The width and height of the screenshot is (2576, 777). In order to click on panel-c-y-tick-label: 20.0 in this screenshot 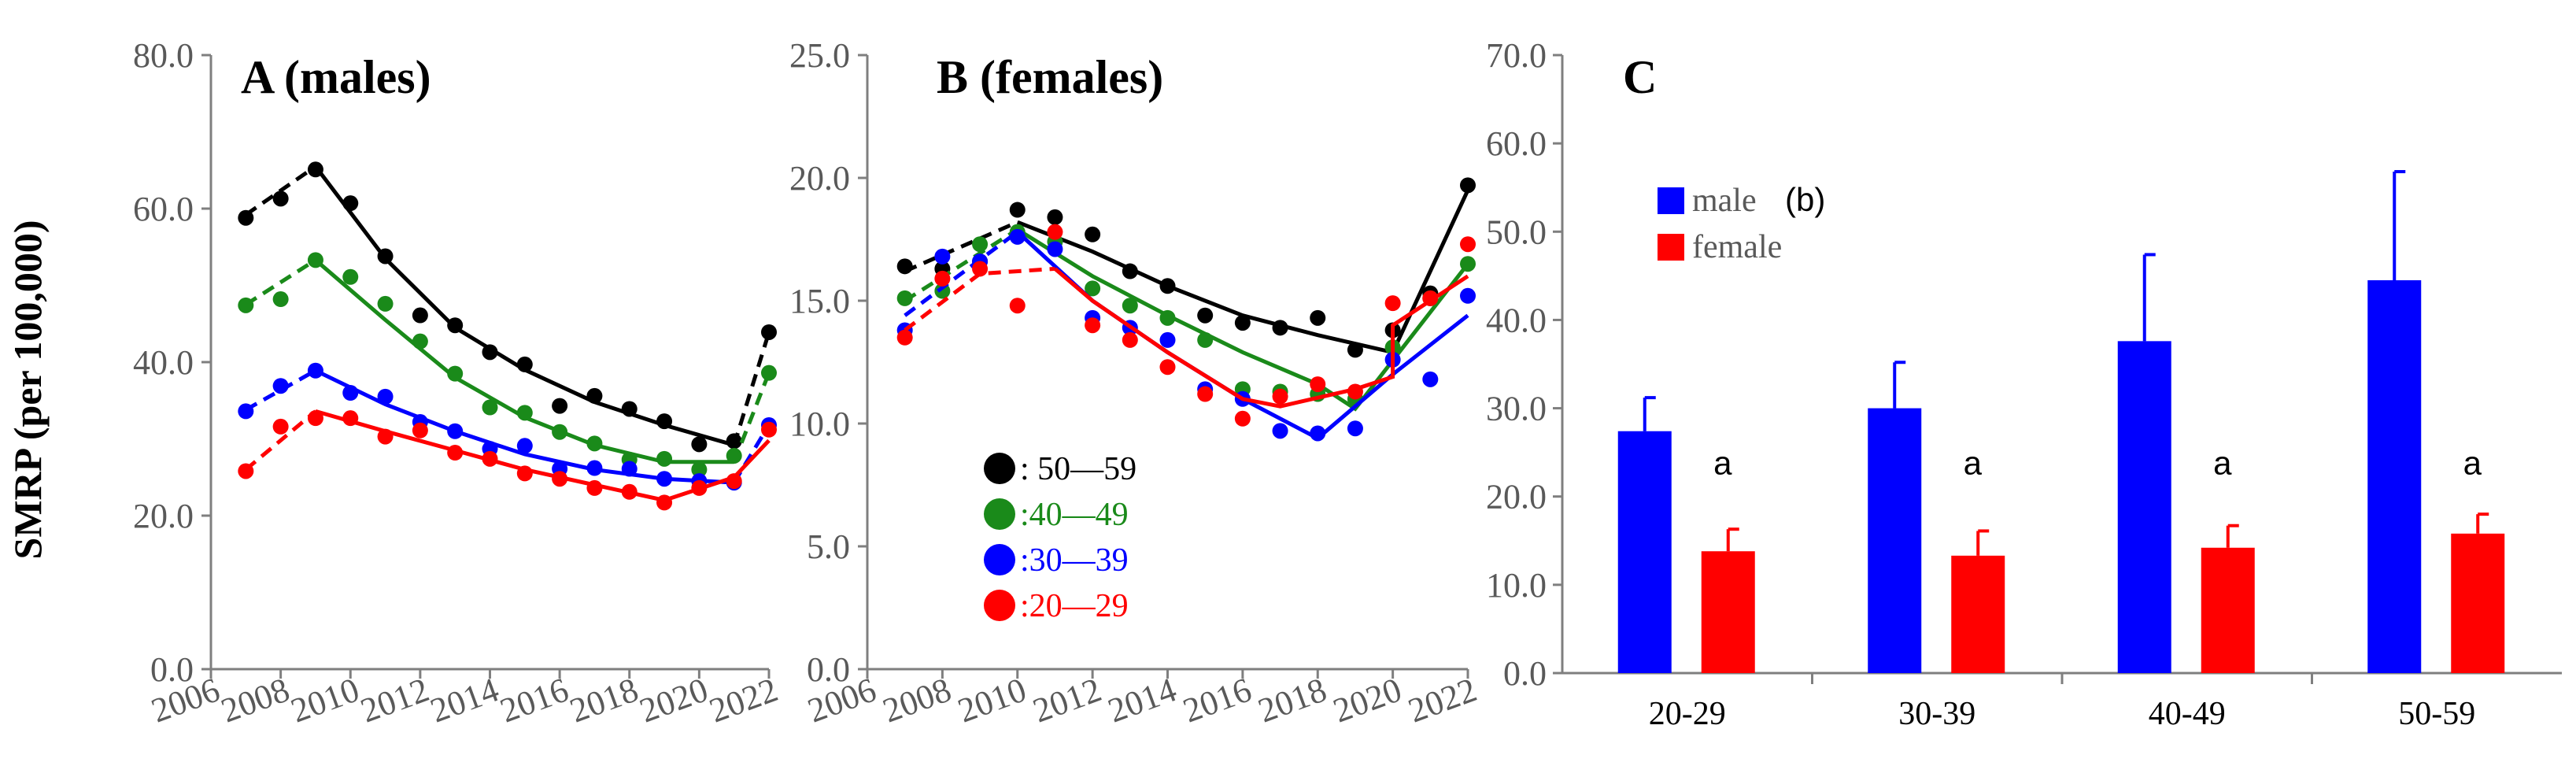, I will do `click(1516, 497)`.